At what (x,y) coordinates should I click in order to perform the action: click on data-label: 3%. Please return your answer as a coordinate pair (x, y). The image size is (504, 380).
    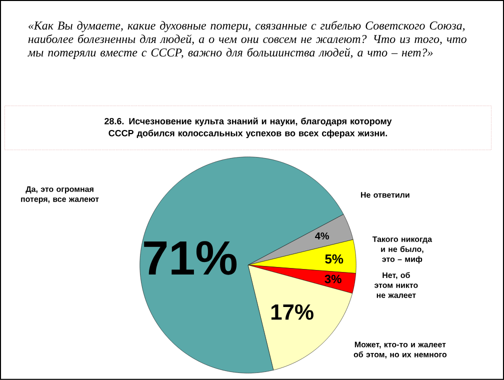
    Looking at the image, I should click on (333, 279).